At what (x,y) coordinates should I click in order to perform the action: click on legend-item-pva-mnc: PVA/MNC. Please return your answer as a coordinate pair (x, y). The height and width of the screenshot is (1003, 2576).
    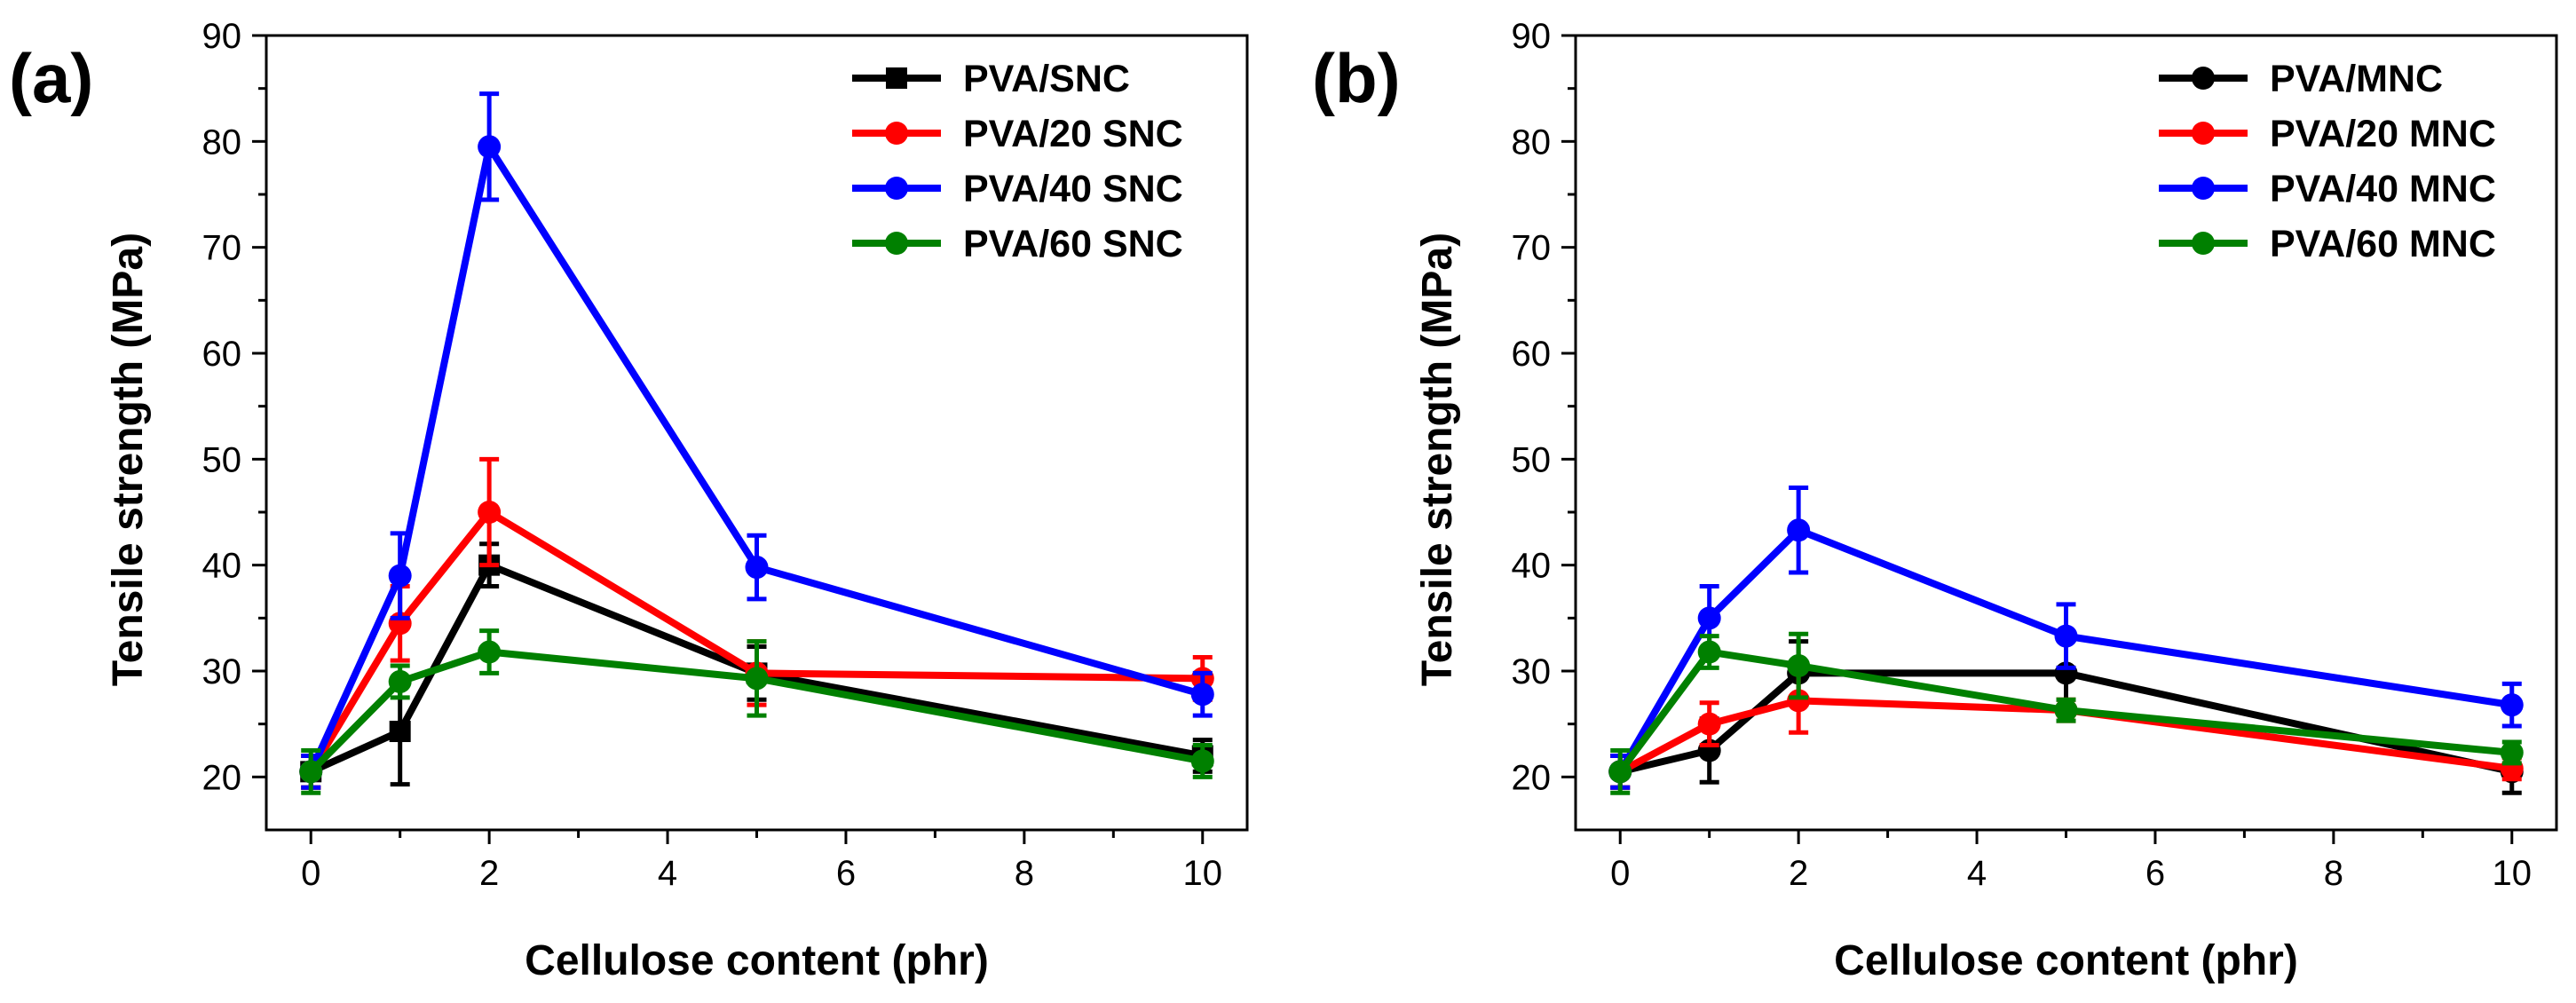
    Looking at the image, I should click on (2301, 79).